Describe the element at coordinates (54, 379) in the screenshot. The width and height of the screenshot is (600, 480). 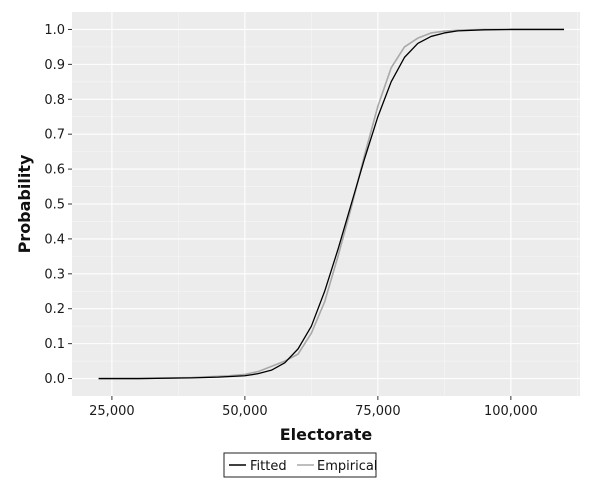
I see `y-tick-label: 0.0` at that location.